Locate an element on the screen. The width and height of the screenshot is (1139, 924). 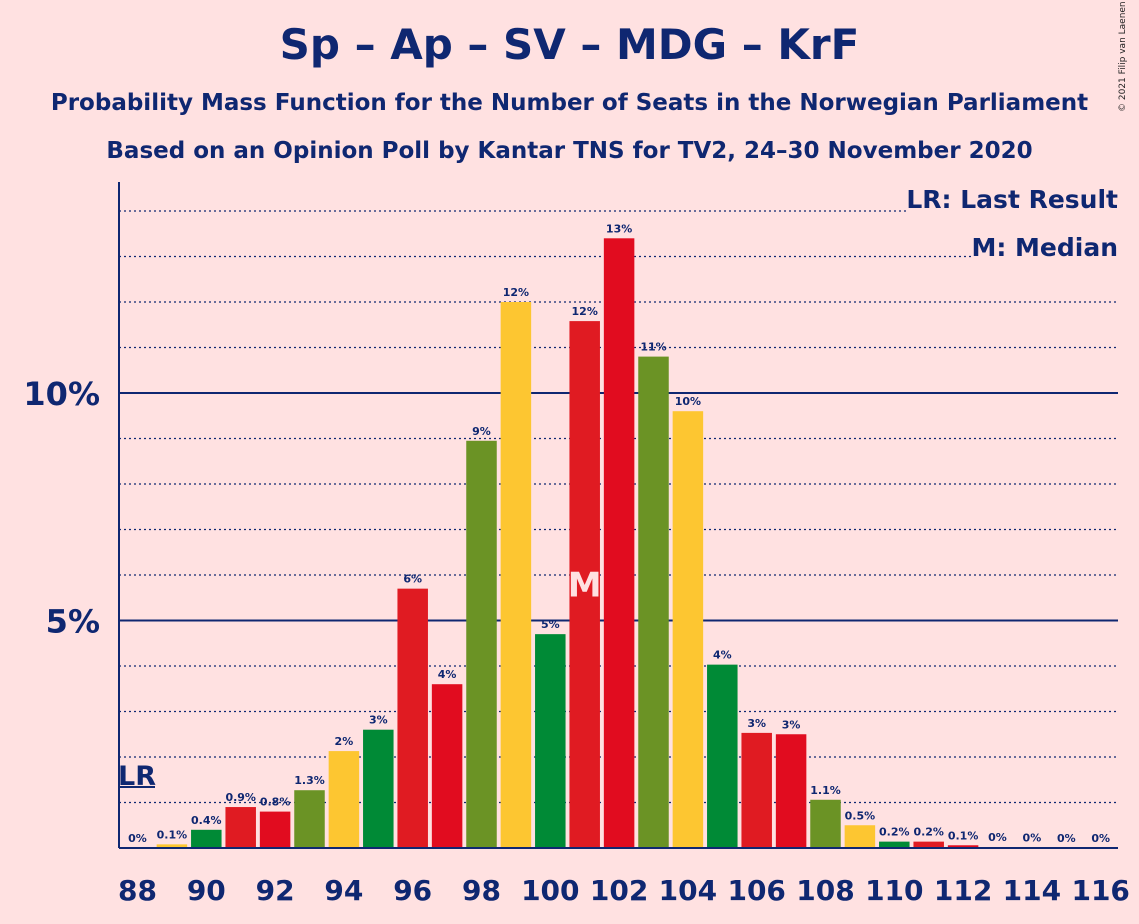
median-marker: M is located at coordinates (585, 586).